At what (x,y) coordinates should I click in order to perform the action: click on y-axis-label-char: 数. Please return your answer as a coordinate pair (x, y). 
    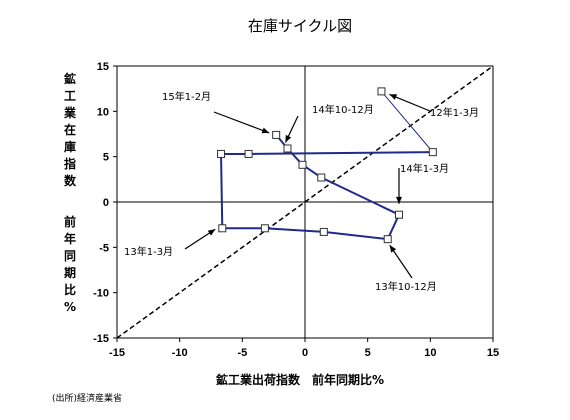
    Looking at the image, I should click on (70, 180).